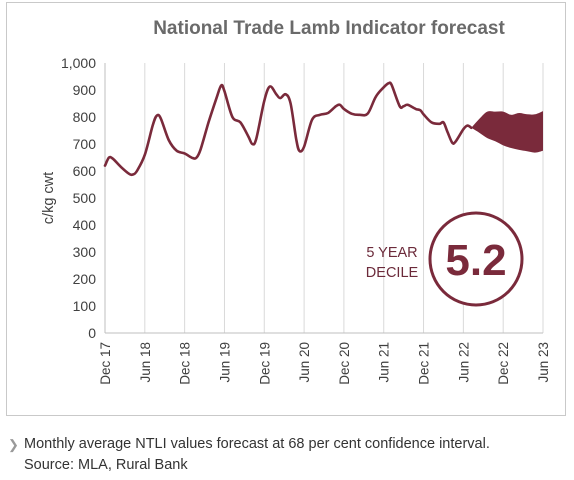 Image resolution: width=574 pixels, height=480 pixels. What do you see at coordinates (224, 362) in the screenshot?
I see `x-tick-label: Jun 19` at bounding box center [224, 362].